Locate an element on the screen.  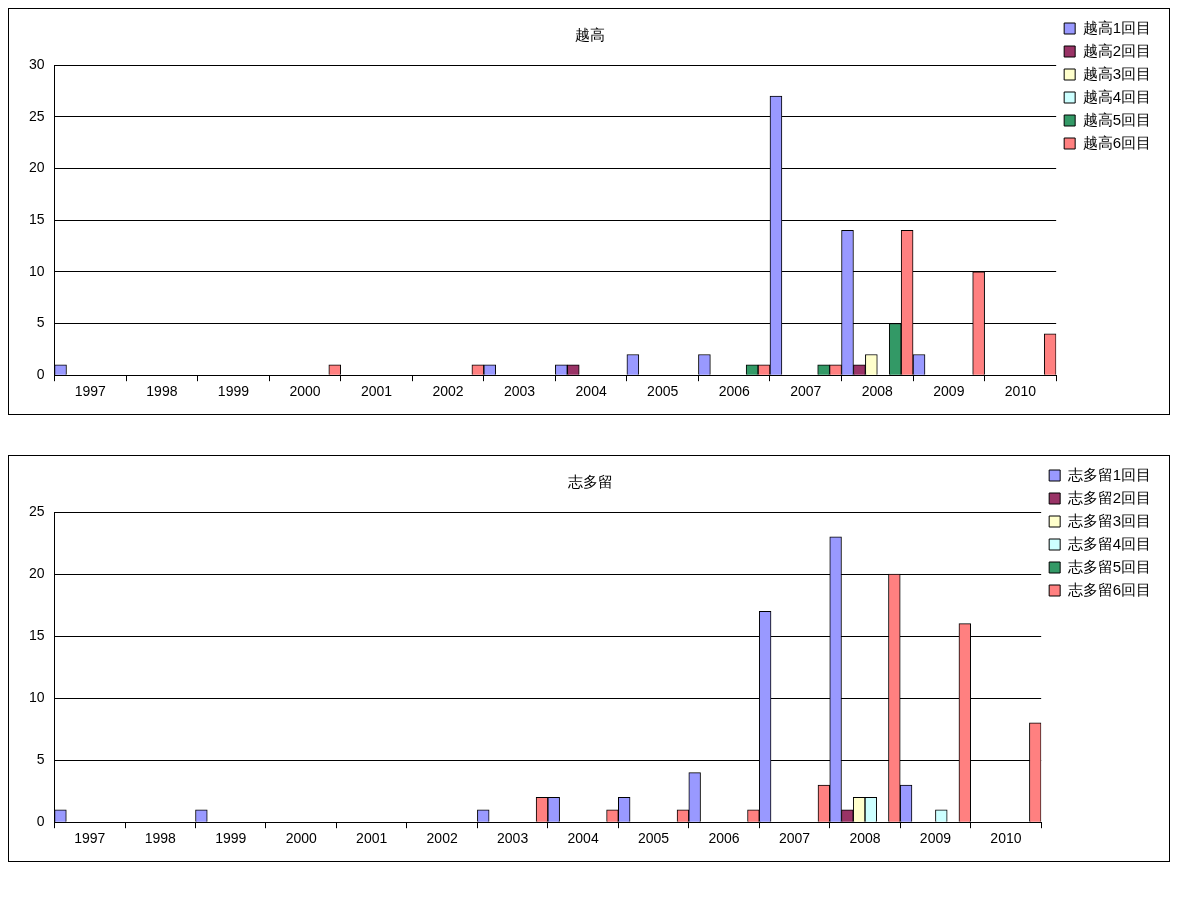
chart-title: 越高 is located at coordinates (590, 35).